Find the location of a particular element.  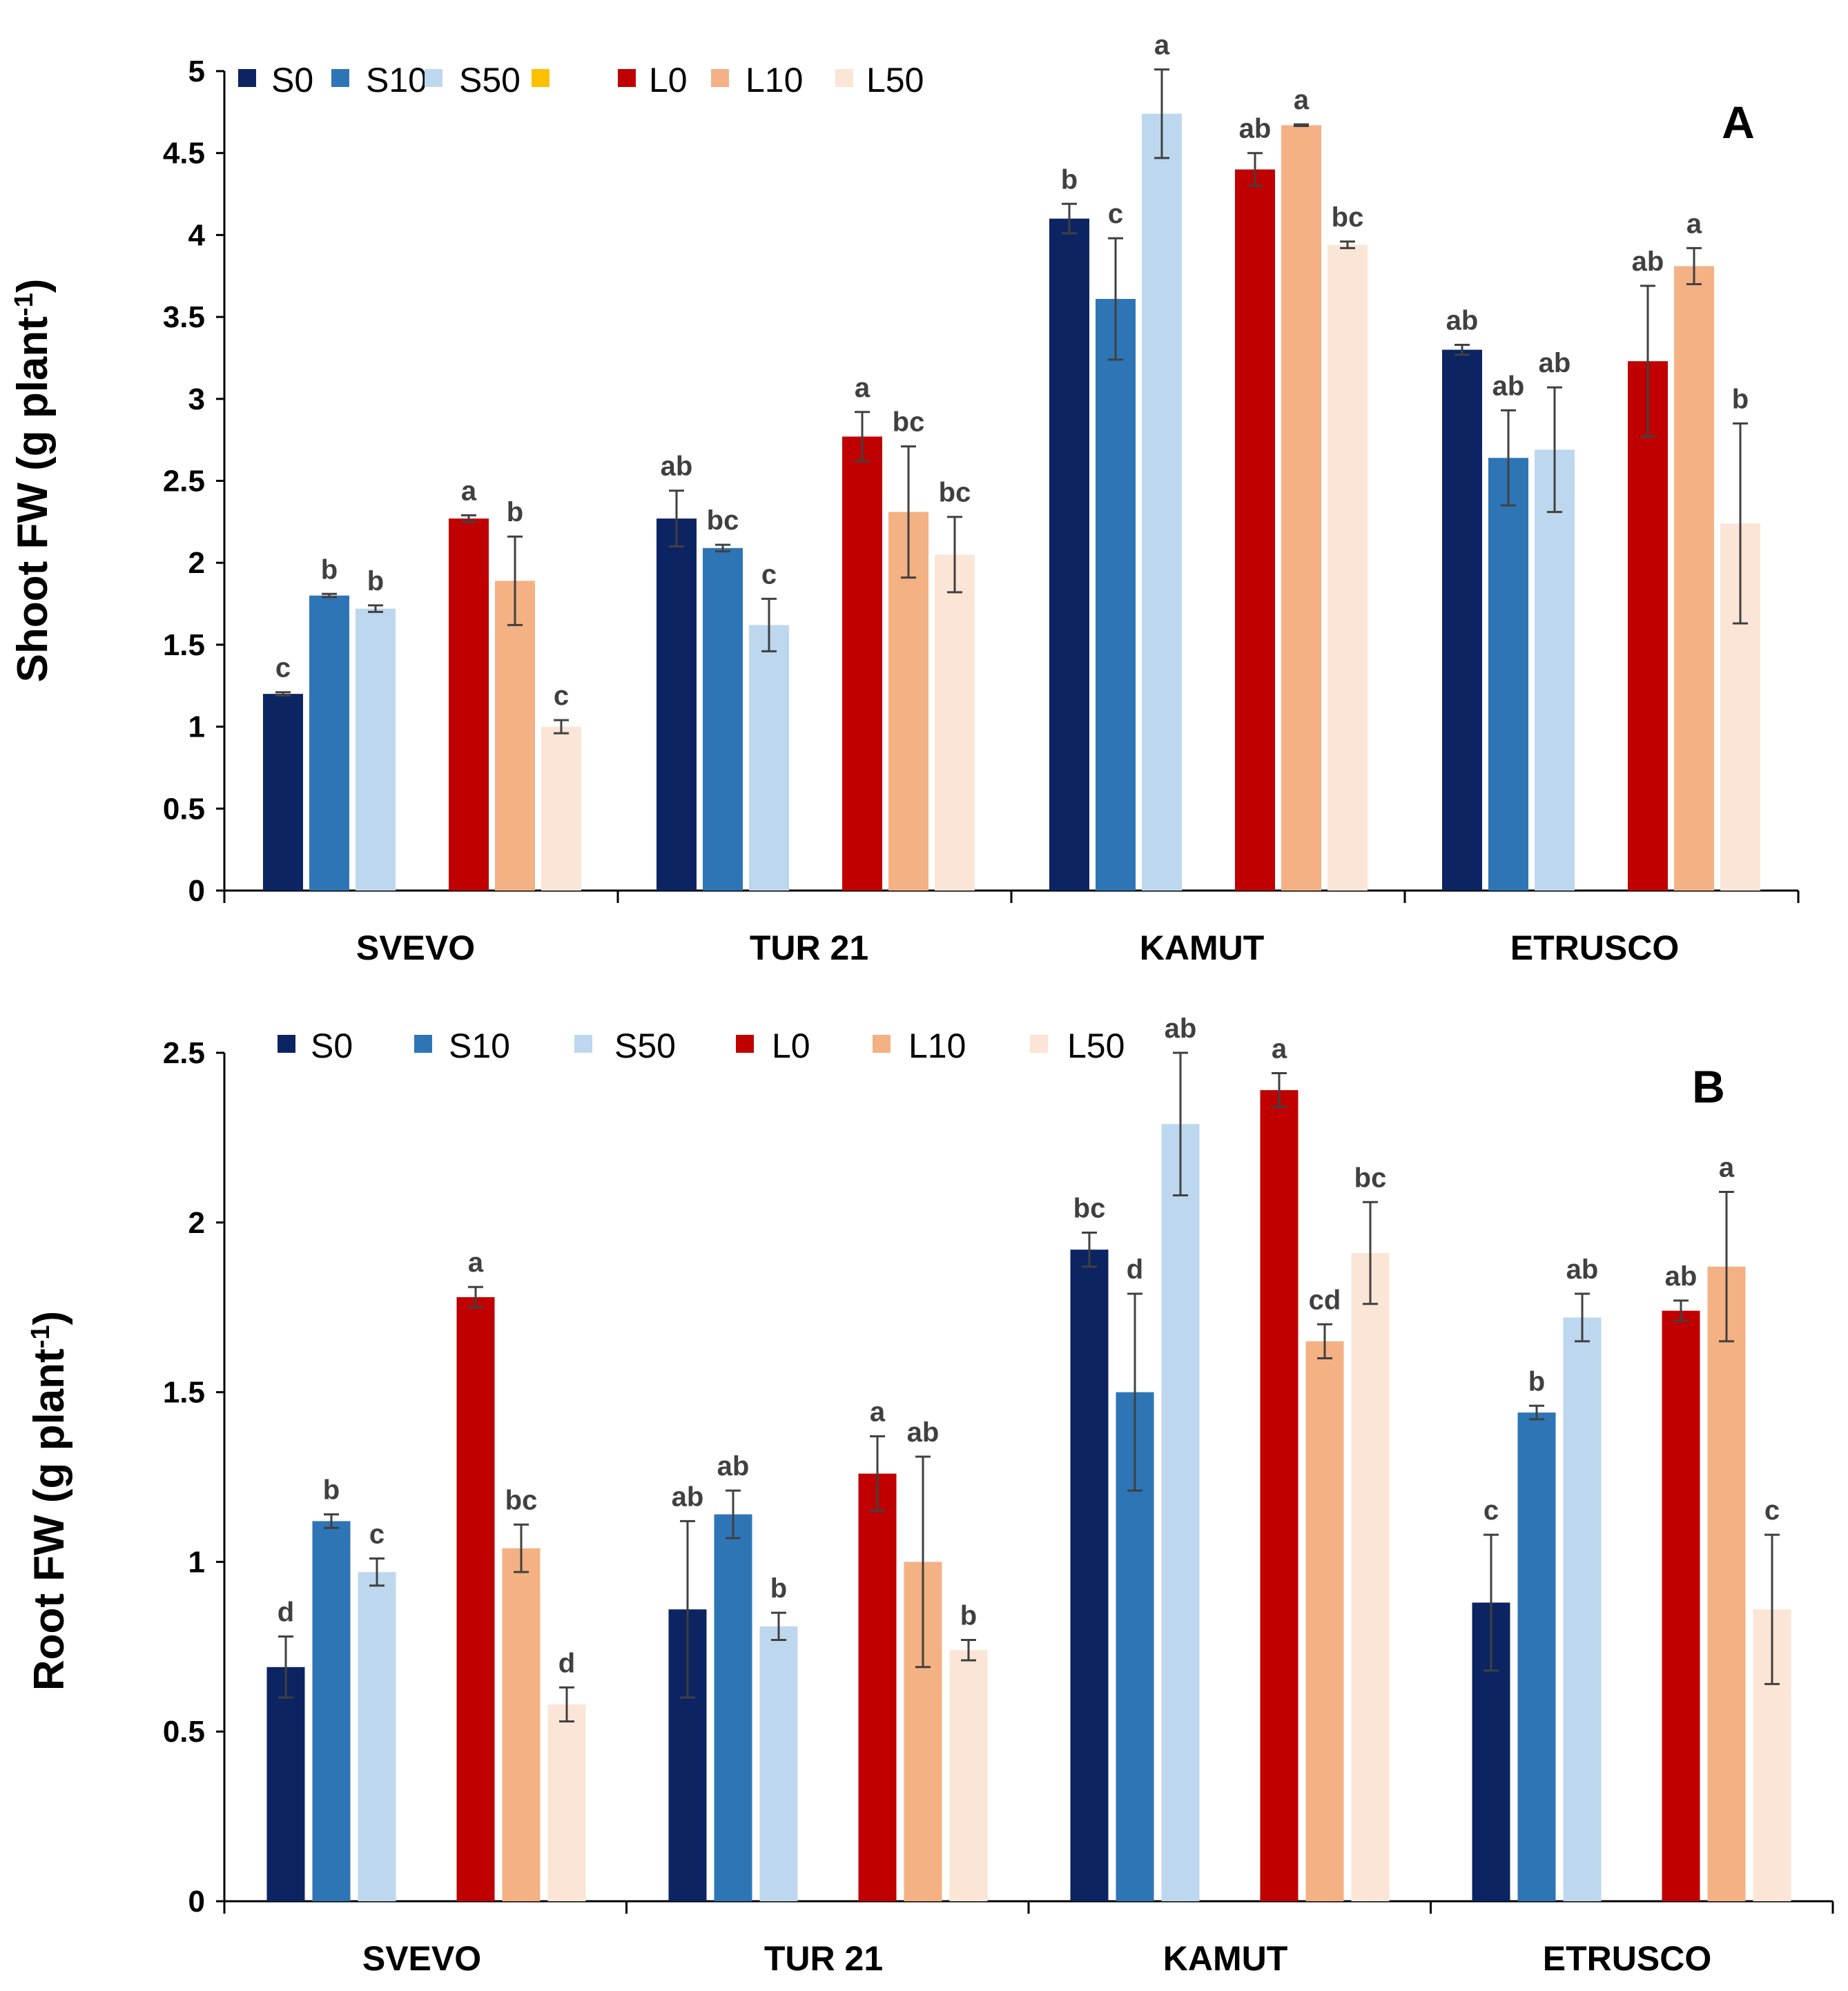

y-tick-label: 4 is located at coordinates (197, 235).